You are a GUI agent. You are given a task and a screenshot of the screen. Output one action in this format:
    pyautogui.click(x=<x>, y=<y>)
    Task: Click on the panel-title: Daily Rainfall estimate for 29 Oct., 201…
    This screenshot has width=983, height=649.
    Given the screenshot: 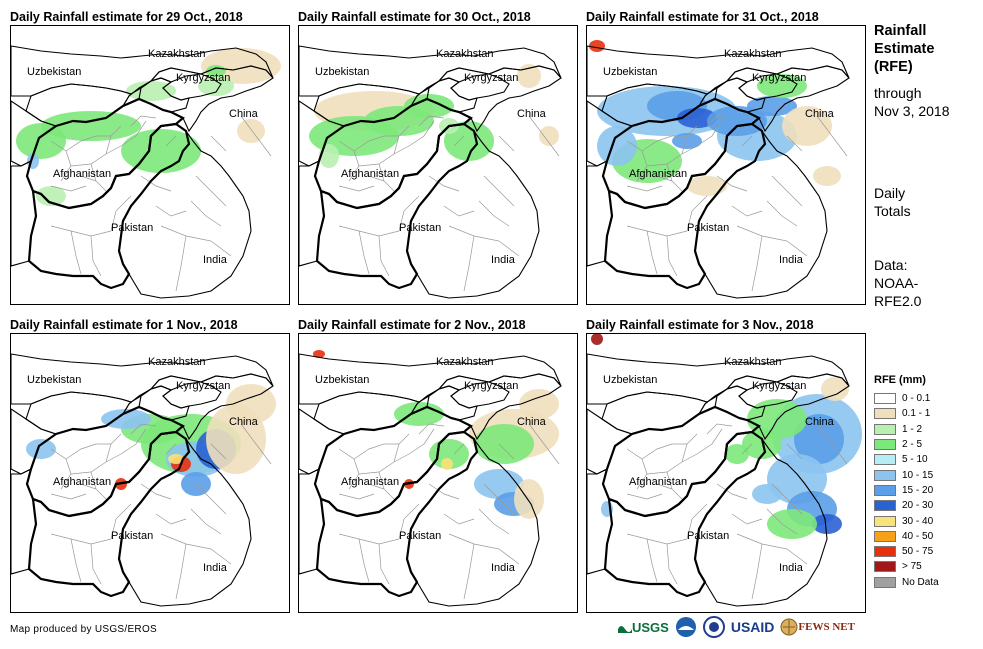 What is the action you would take?
    pyautogui.click(x=126, y=17)
    